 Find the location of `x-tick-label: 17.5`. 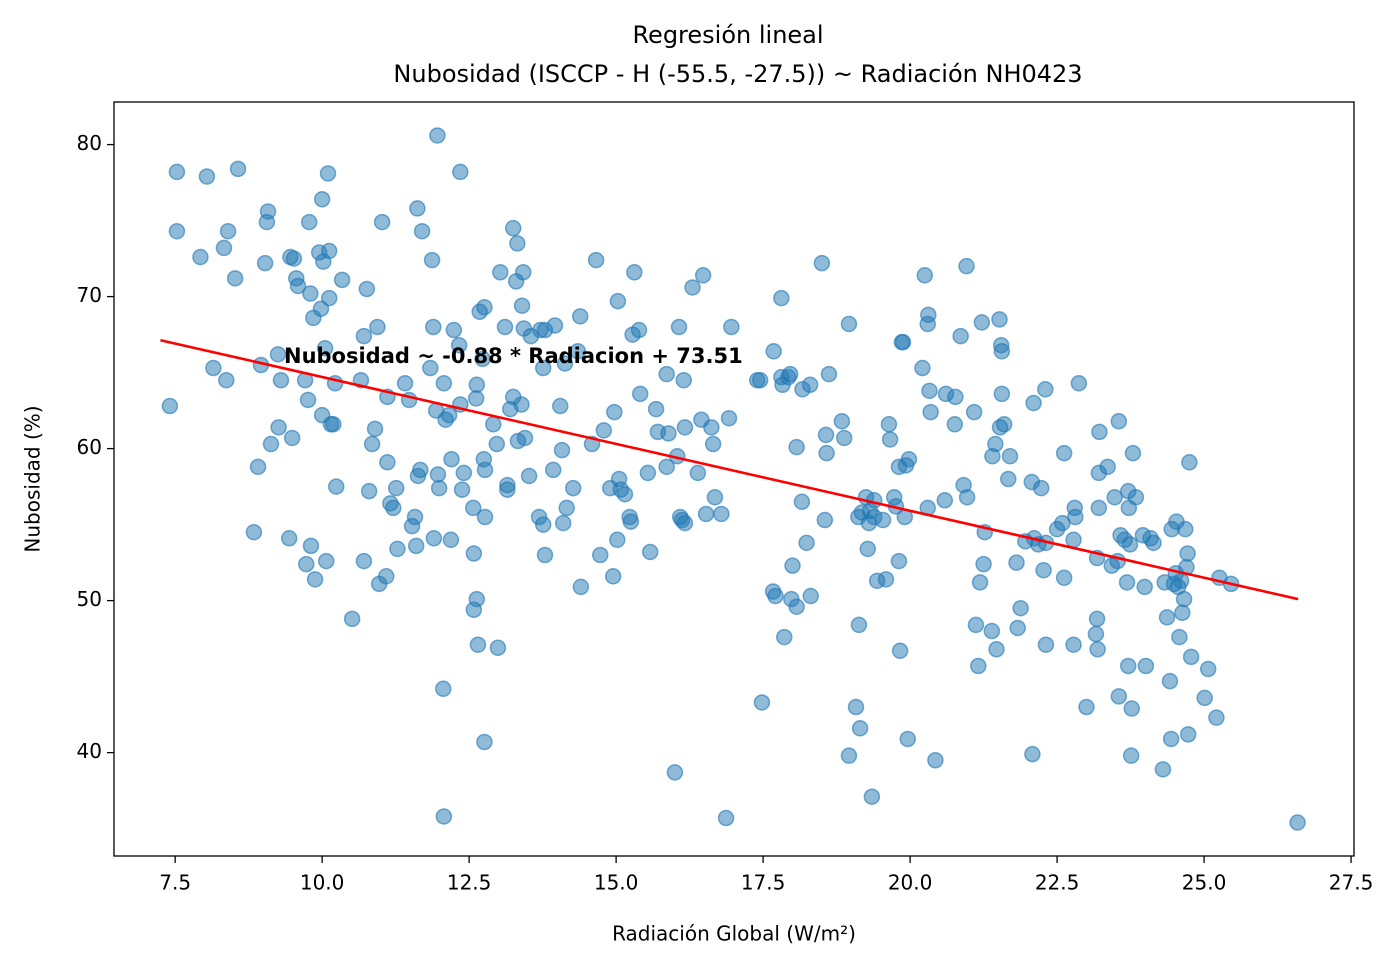

x-tick-label: 17.5 is located at coordinates (763, 883).